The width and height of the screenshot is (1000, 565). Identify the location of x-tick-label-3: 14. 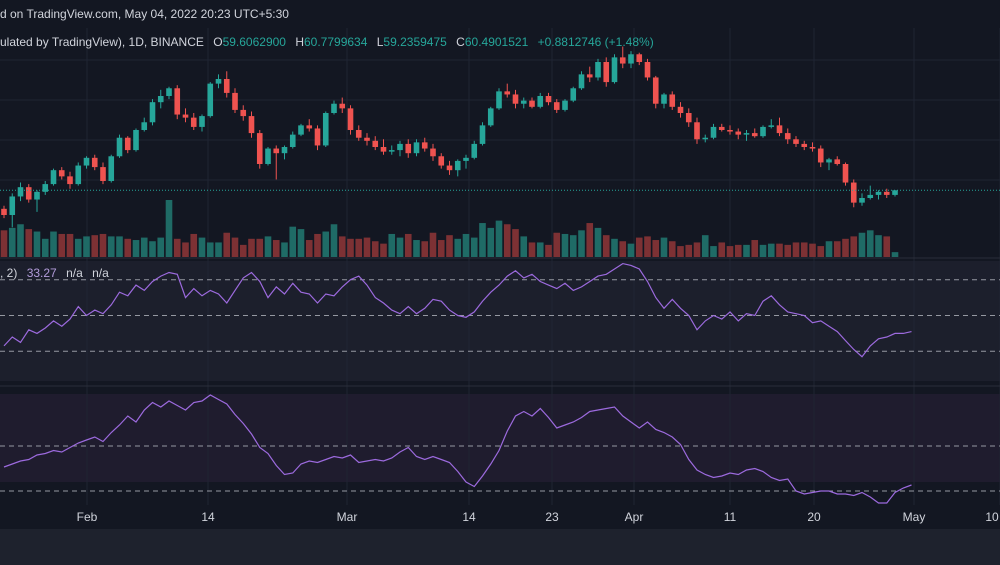
(469, 517).